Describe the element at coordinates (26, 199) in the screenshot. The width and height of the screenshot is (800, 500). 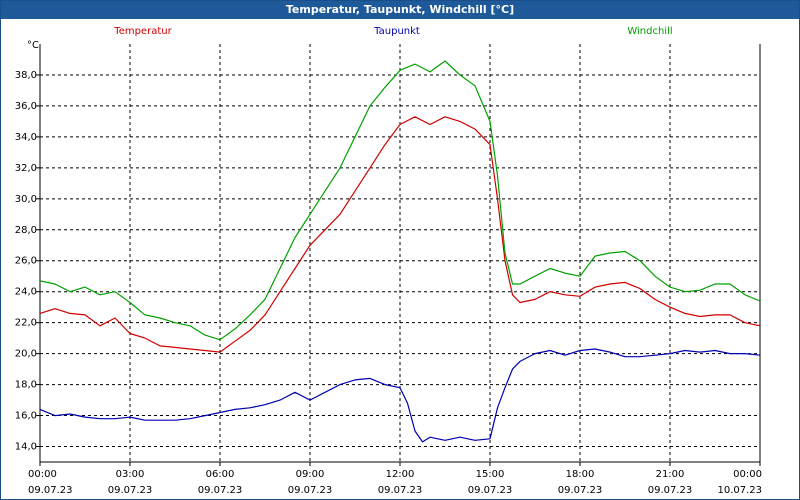
I see `y-tick-label: 30,0` at that location.